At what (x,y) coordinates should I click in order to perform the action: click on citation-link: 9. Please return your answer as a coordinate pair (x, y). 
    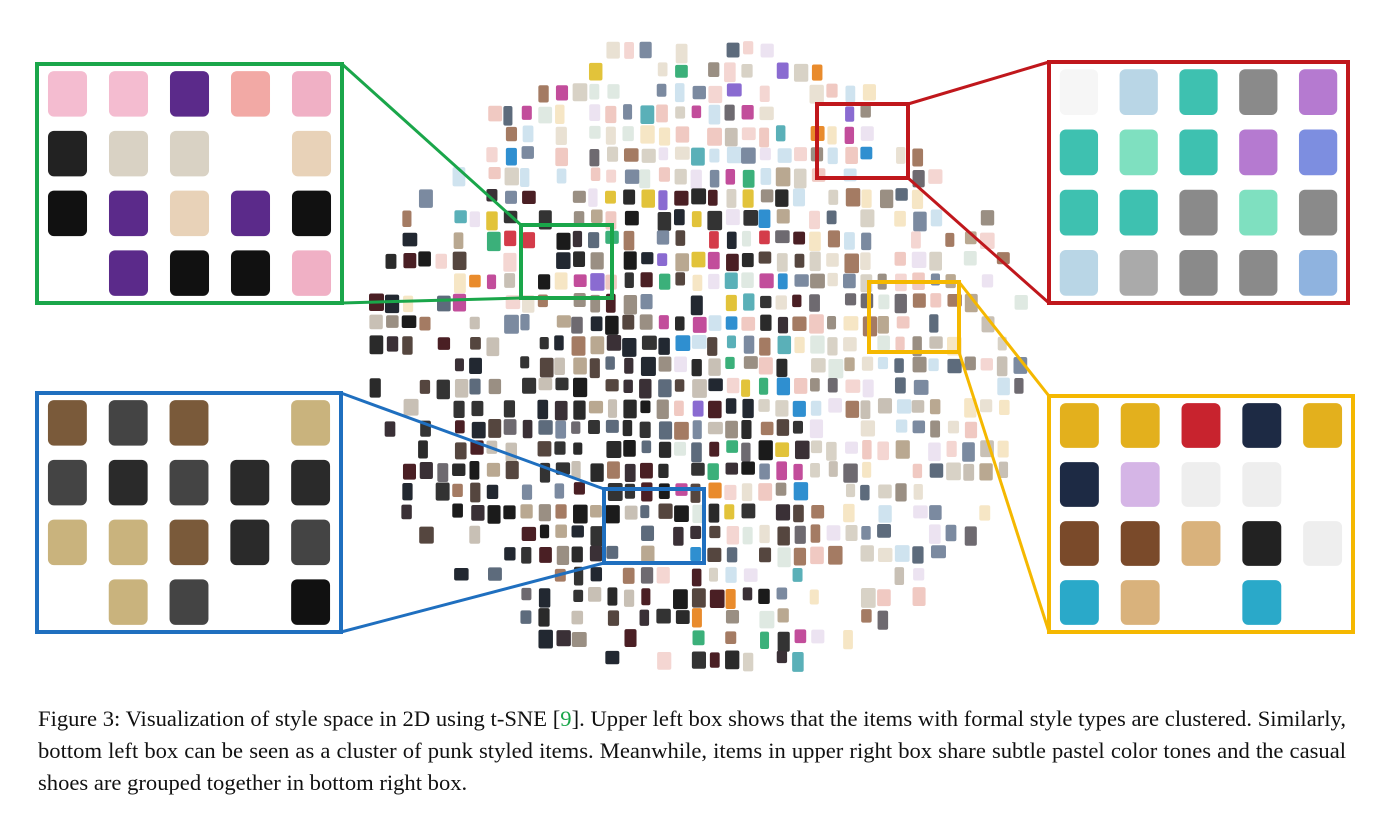
    Looking at the image, I should click on (566, 718).